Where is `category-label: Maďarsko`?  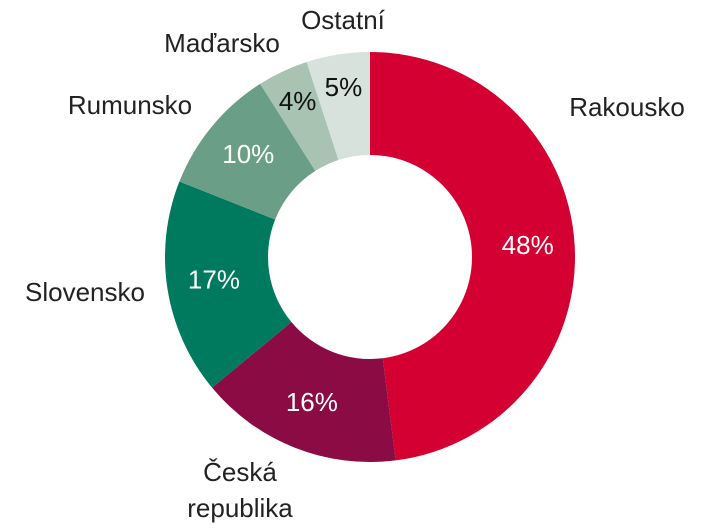 category-label: Maďarsko is located at coordinates (222, 43).